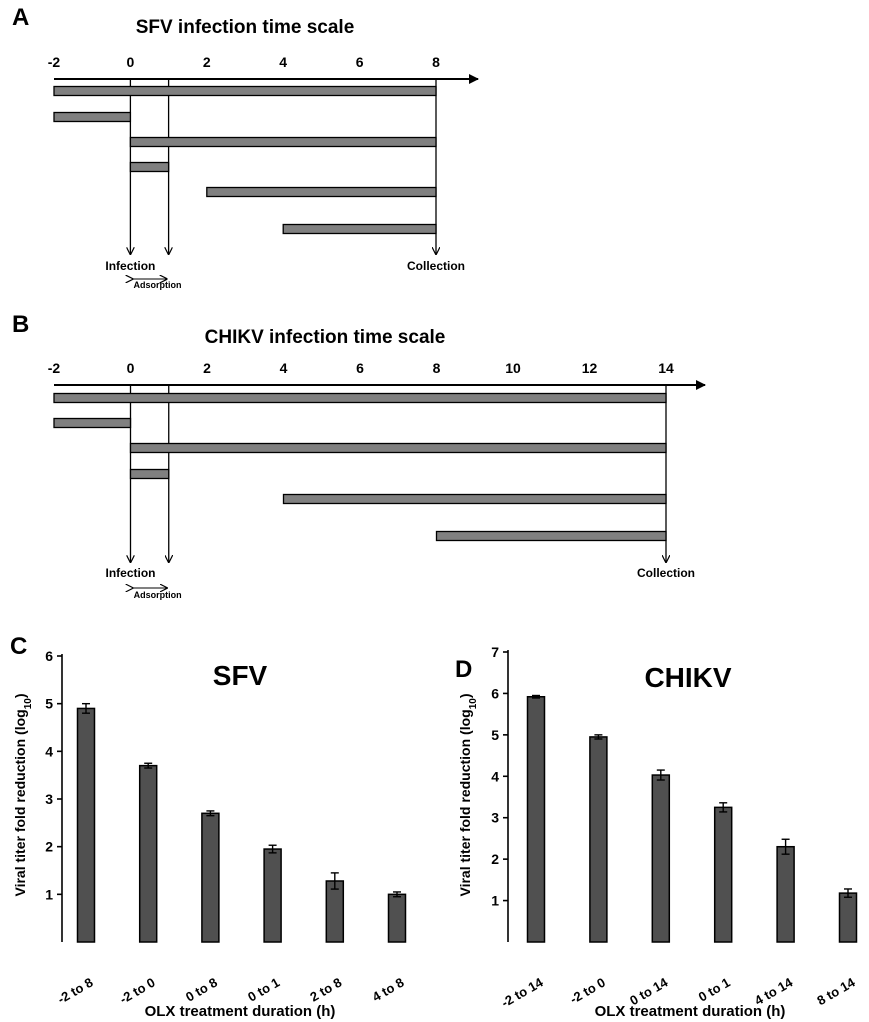 This screenshot has width=869, height=1022. Describe the element at coordinates (436, 266) in the screenshot. I see `panel-a-collection-label: Collection` at that location.